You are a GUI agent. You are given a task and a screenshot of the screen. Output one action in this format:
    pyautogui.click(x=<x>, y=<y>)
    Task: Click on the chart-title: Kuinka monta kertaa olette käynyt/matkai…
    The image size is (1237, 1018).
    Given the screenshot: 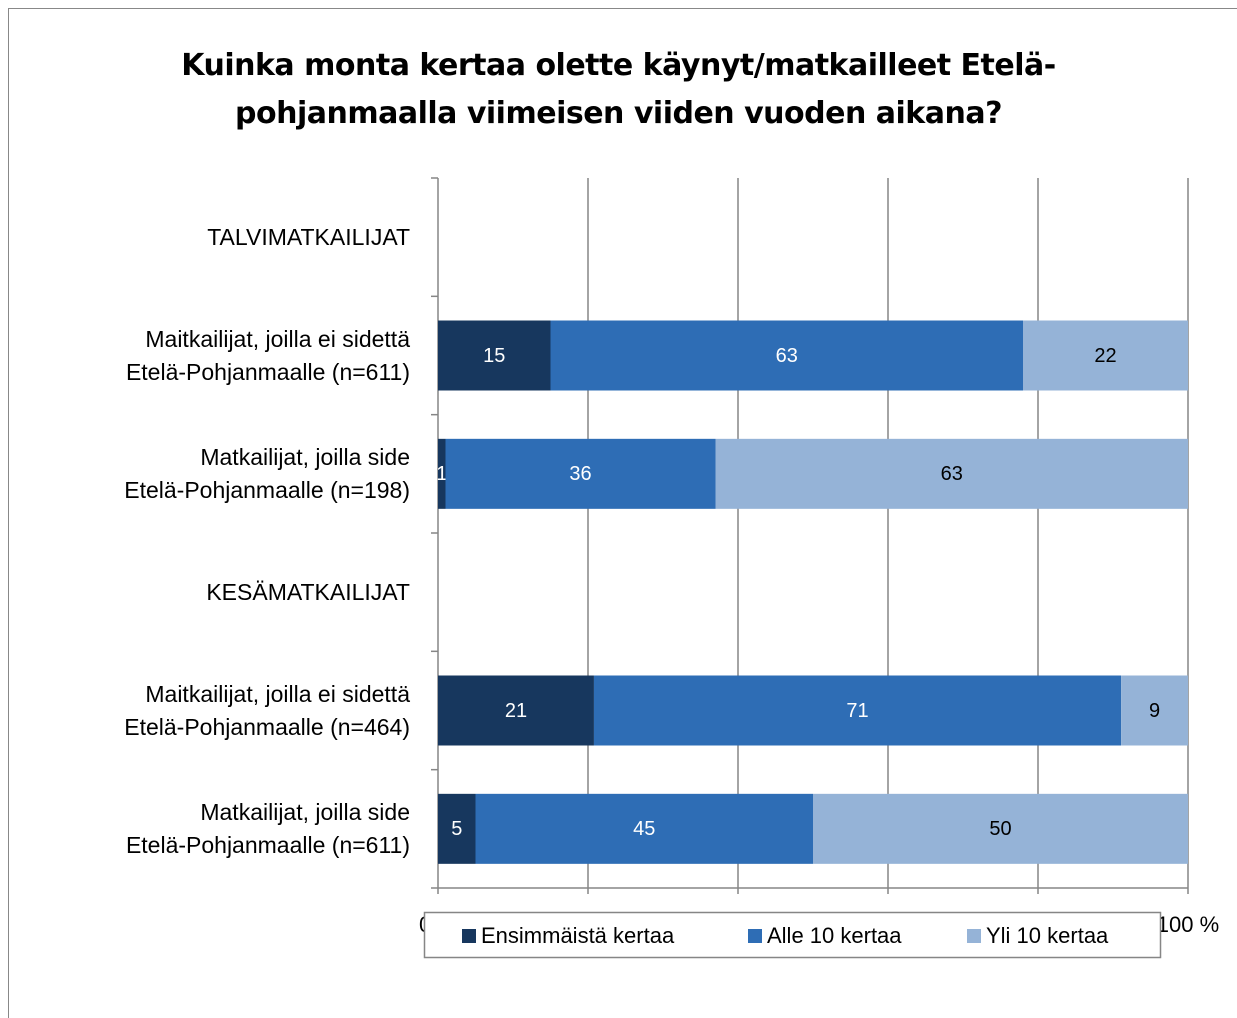 What is the action you would take?
    pyautogui.click(x=618, y=89)
    